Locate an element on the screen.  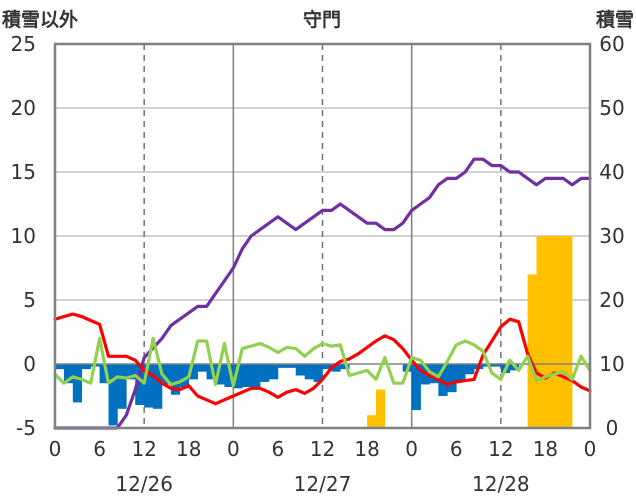
right-tick-label-3: 30 is located at coordinates (611, 236).